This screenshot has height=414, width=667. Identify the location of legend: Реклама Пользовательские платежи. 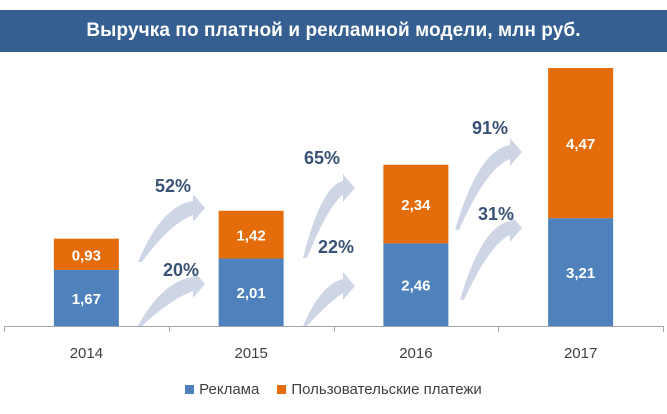
(333, 389).